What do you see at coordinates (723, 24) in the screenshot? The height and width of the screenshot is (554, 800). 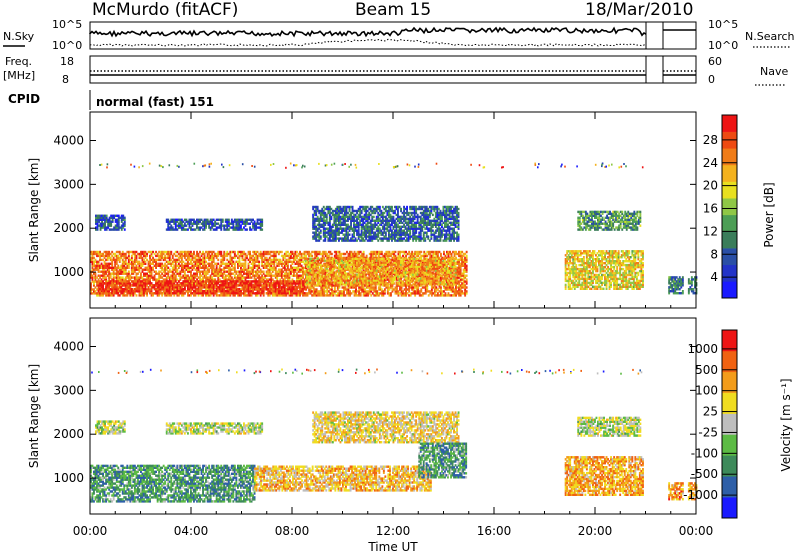 I see `nsearch-tick-top: 10^5` at bounding box center [723, 24].